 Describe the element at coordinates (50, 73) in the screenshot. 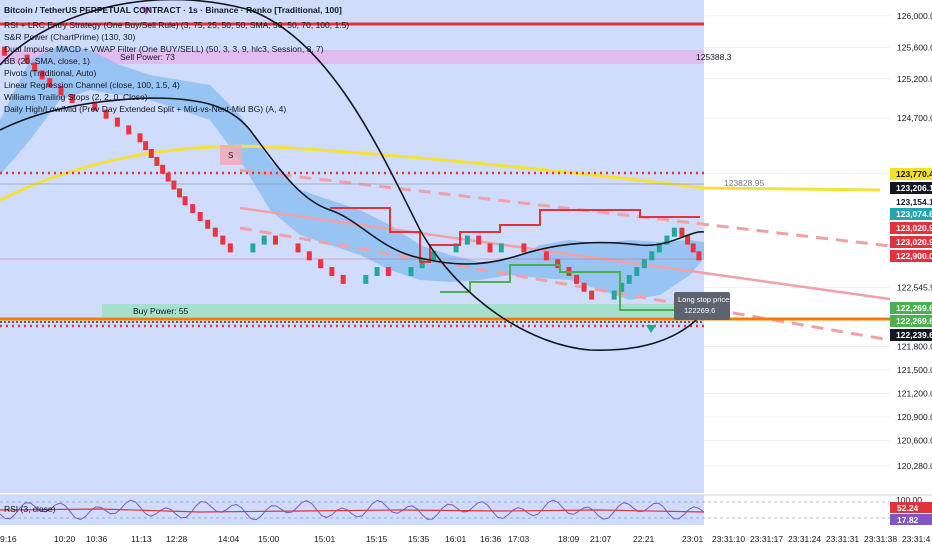

I see `legend-item-4: Pivots (Traditional, Auto)` at that location.